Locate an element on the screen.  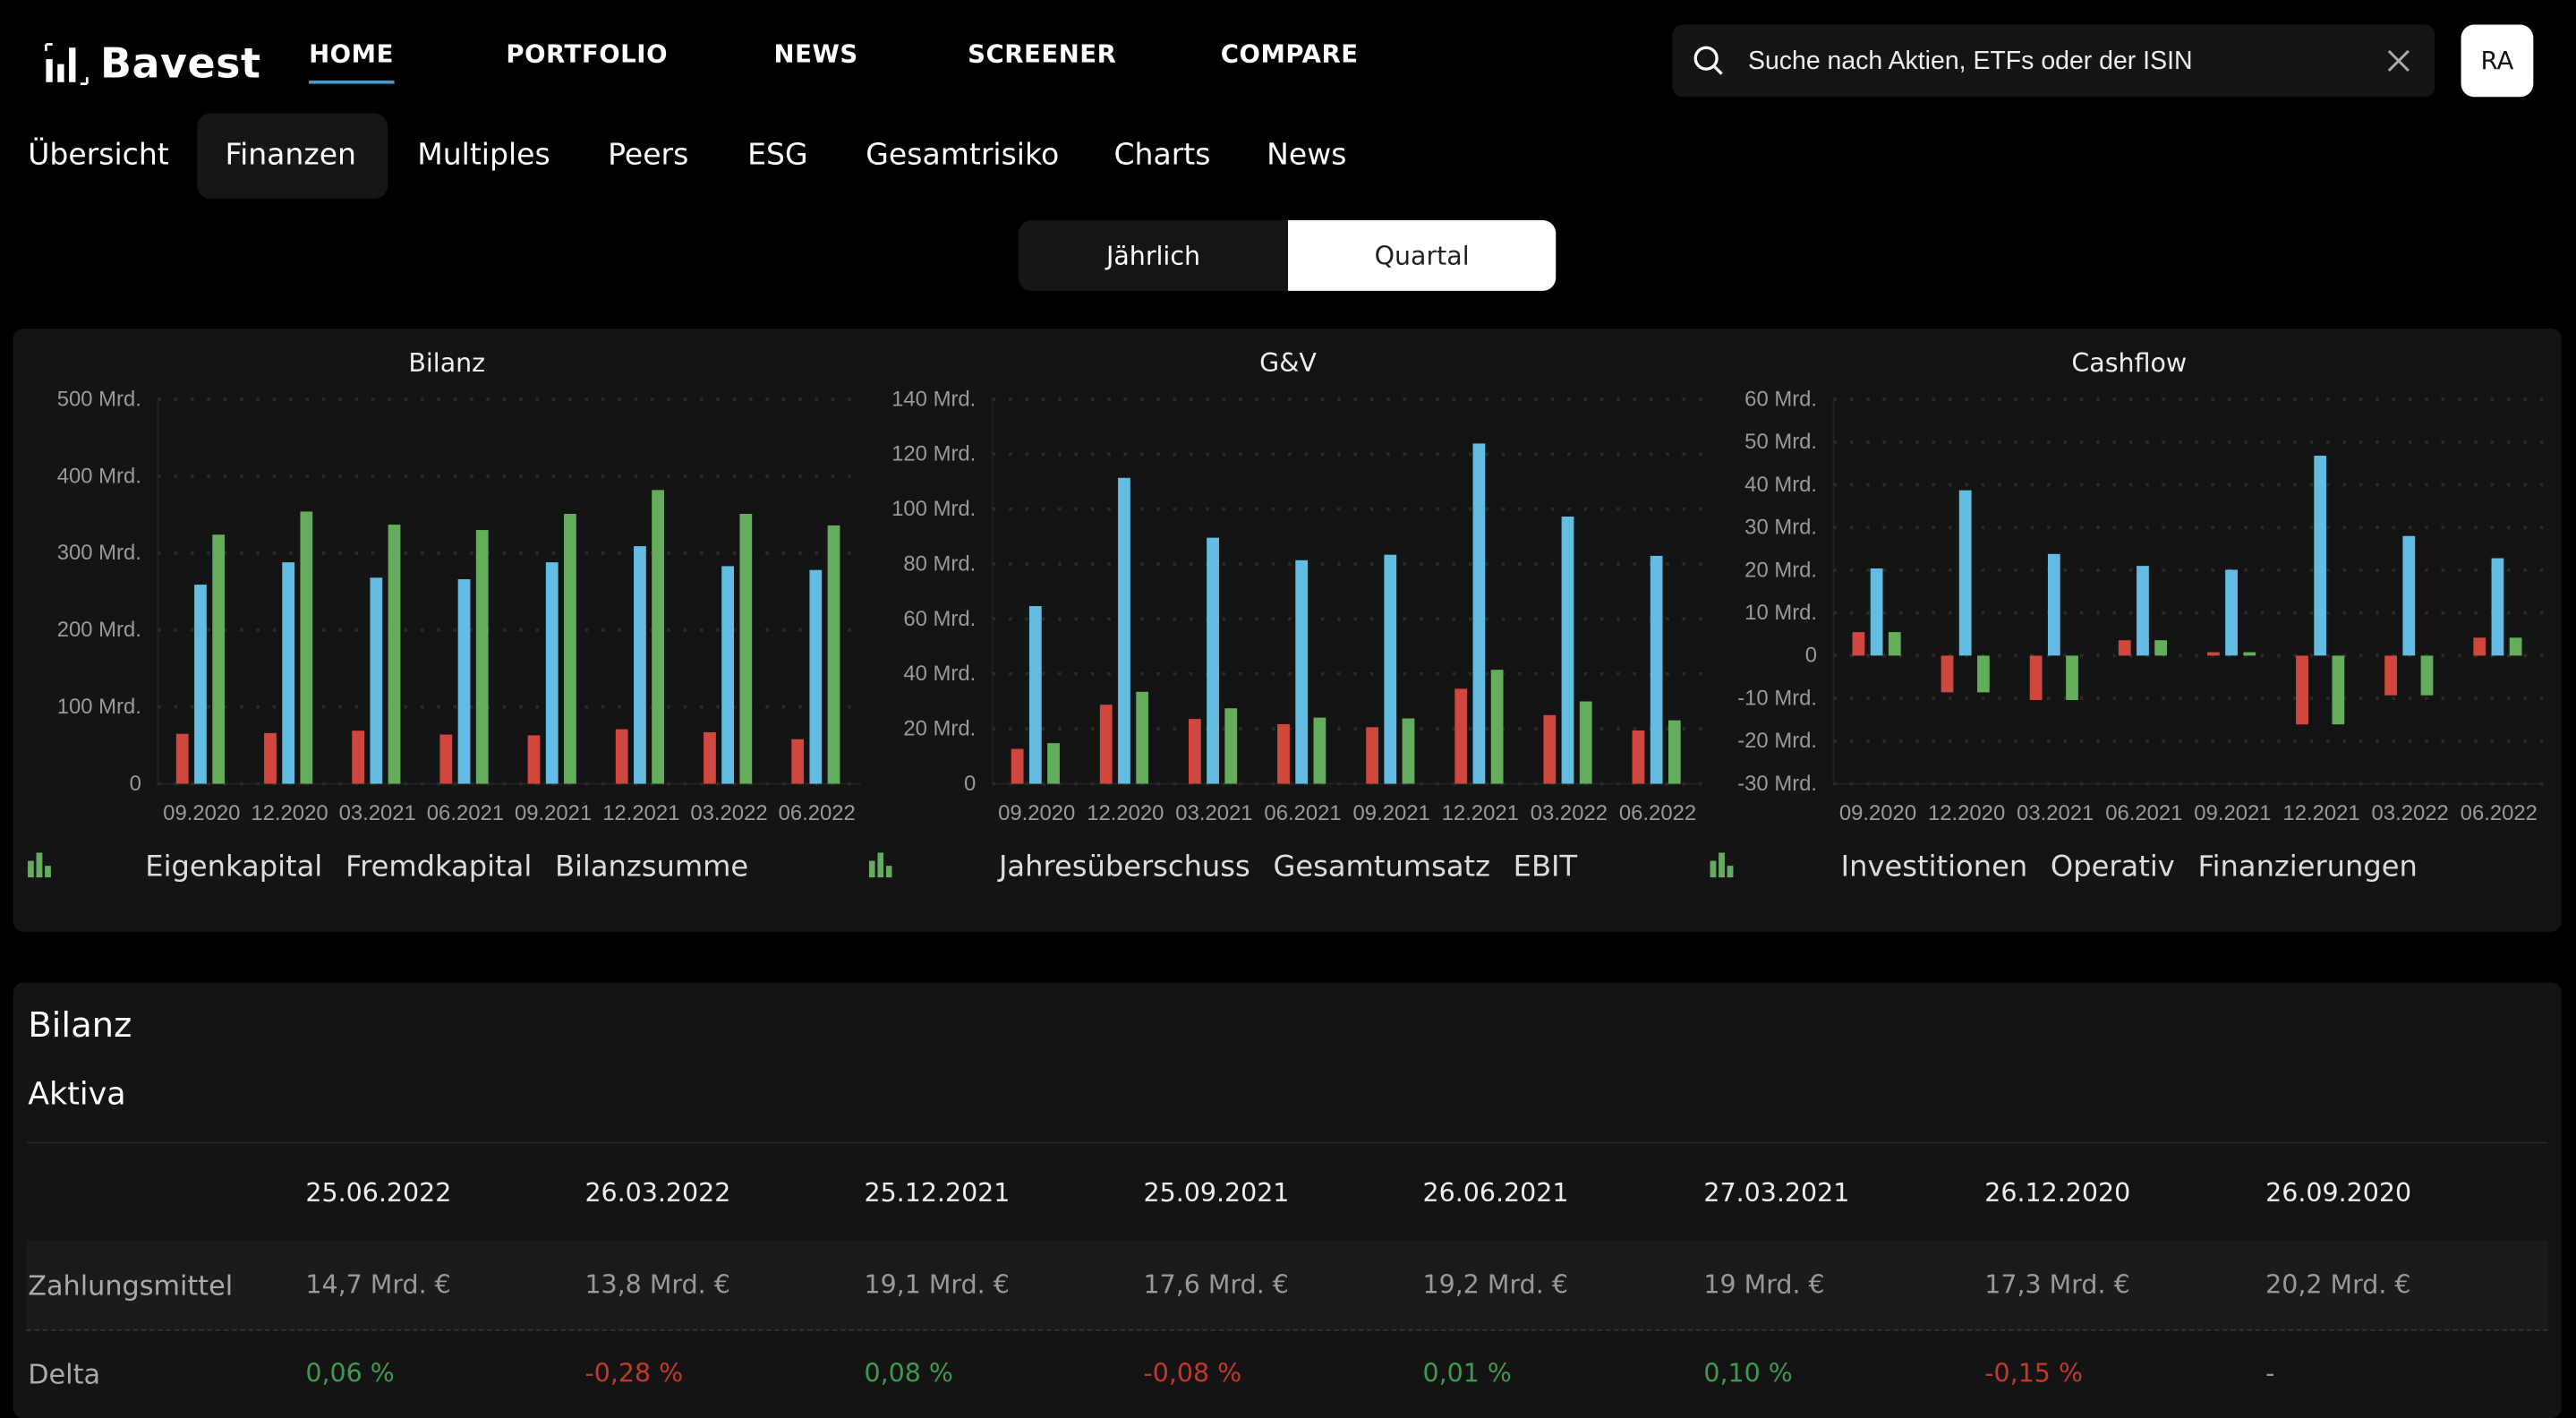
y-tick-label: 400 Mrd. is located at coordinates (99, 476).